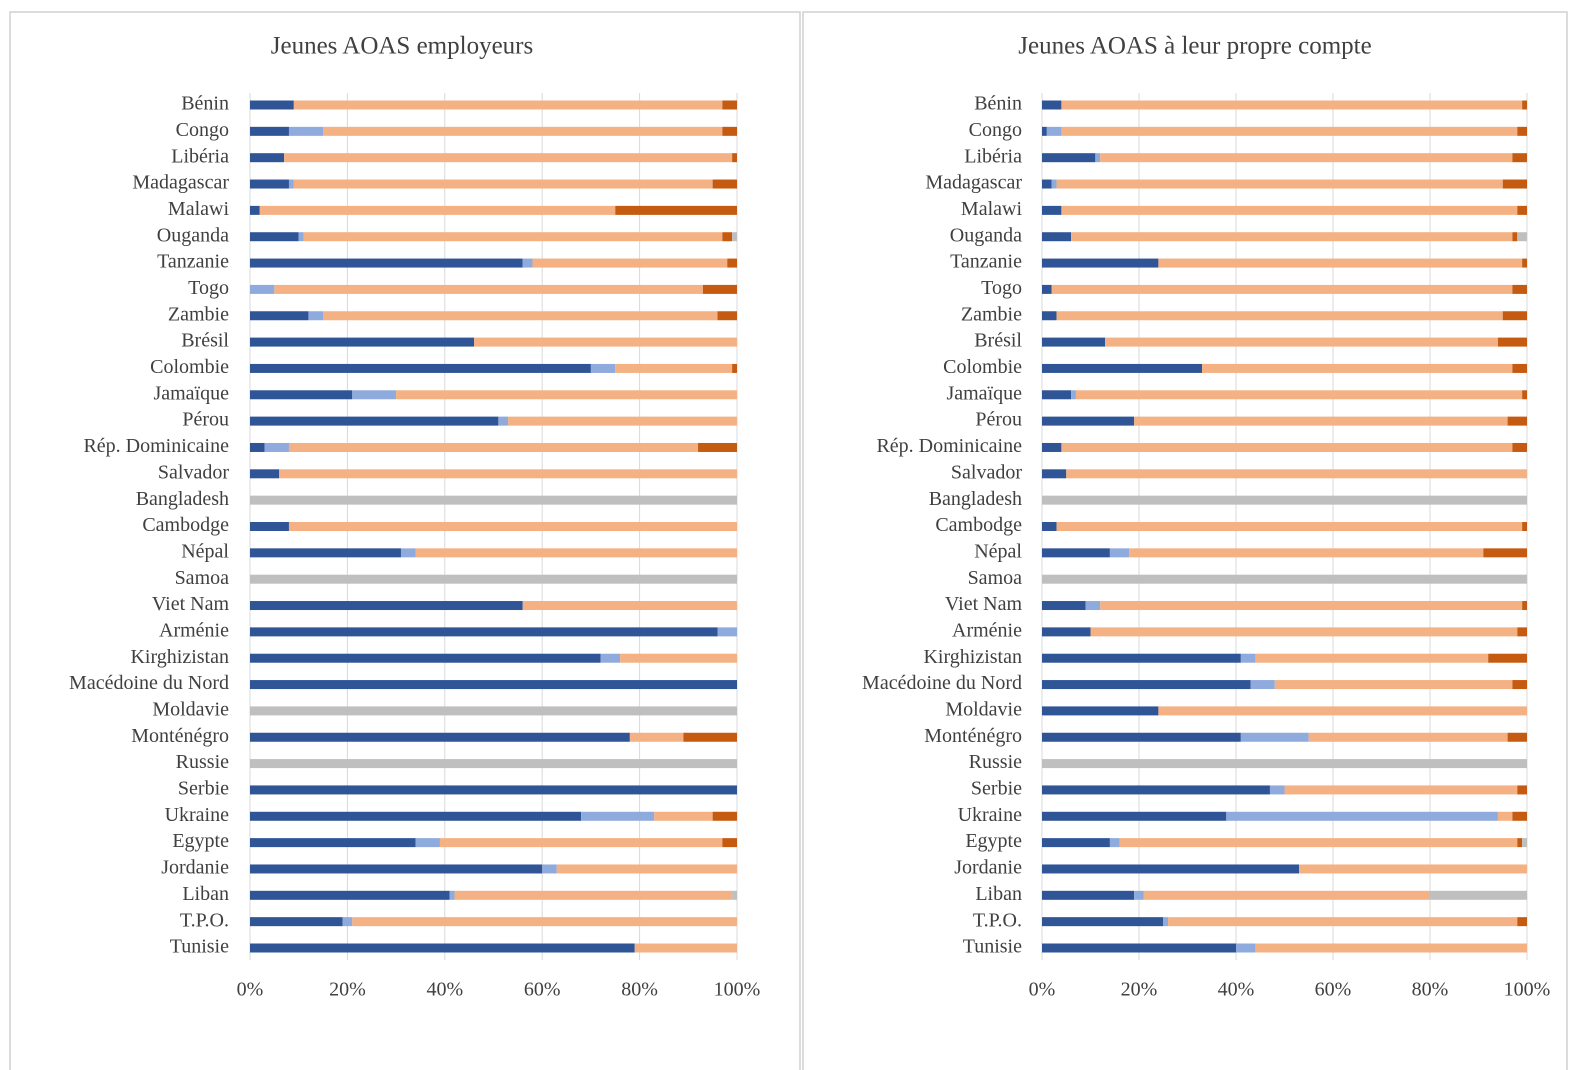 The height and width of the screenshot is (1070, 1574). I want to click on y-tick-label: Russie, so click(202, 762).